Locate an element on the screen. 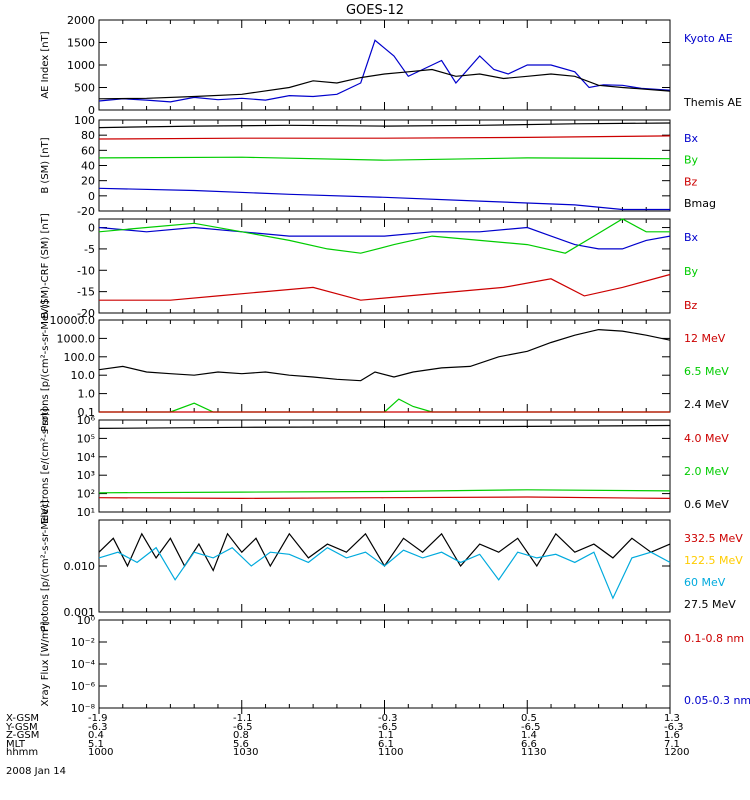  y-tick-label: 20 is located at coordinates (88, 181).